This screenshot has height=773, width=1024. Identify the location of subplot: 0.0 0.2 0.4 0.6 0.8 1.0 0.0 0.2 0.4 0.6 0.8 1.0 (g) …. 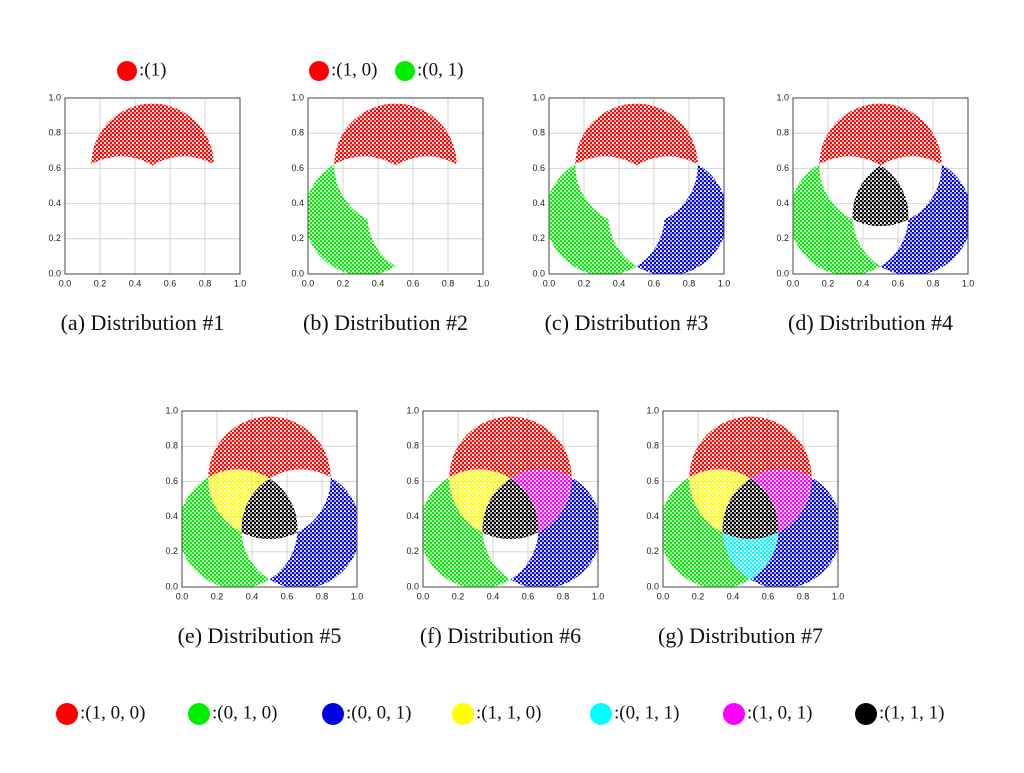
(745, 526).